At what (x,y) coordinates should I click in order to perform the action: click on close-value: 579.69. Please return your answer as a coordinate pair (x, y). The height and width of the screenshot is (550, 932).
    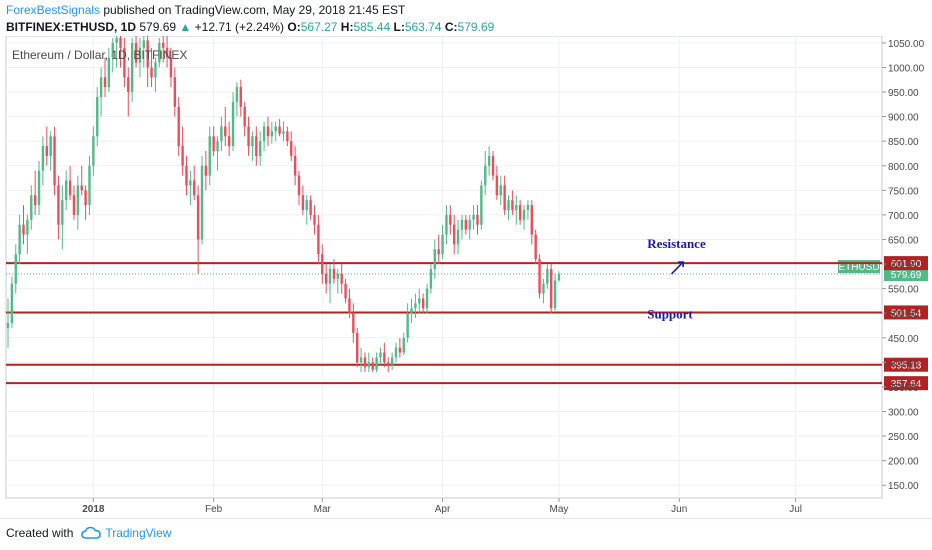
    Looking at the image, I should click on (476, 27).